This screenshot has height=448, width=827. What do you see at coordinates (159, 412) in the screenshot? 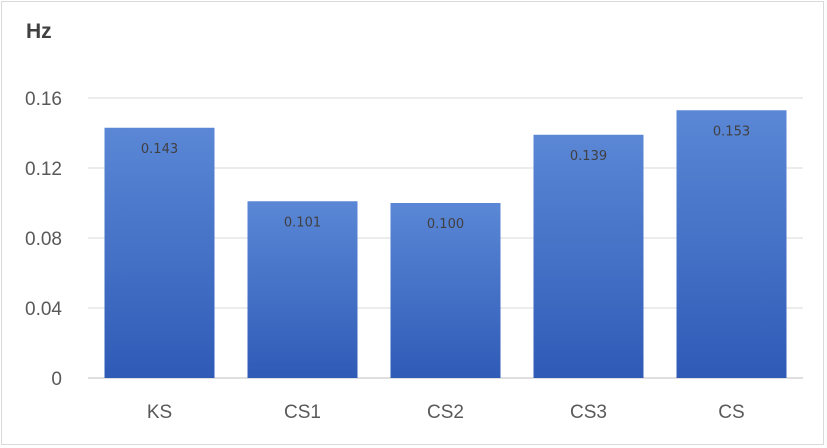
I see `x-tick-label: KS` at bounding box center [159, 412].